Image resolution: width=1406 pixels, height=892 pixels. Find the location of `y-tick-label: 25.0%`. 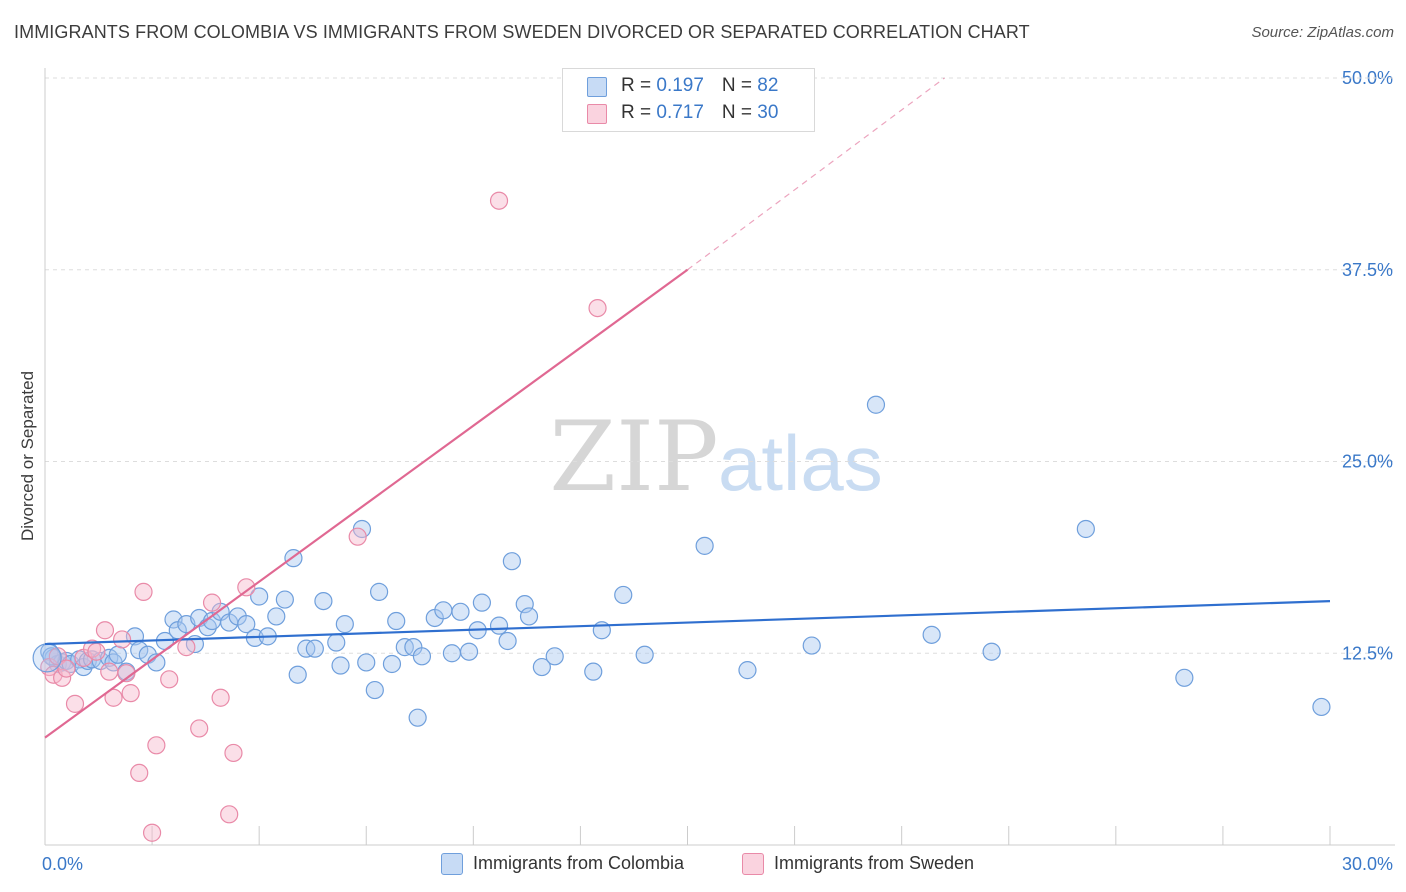

y-tick-label: 25.0% is located at coordinates (1367, 462).